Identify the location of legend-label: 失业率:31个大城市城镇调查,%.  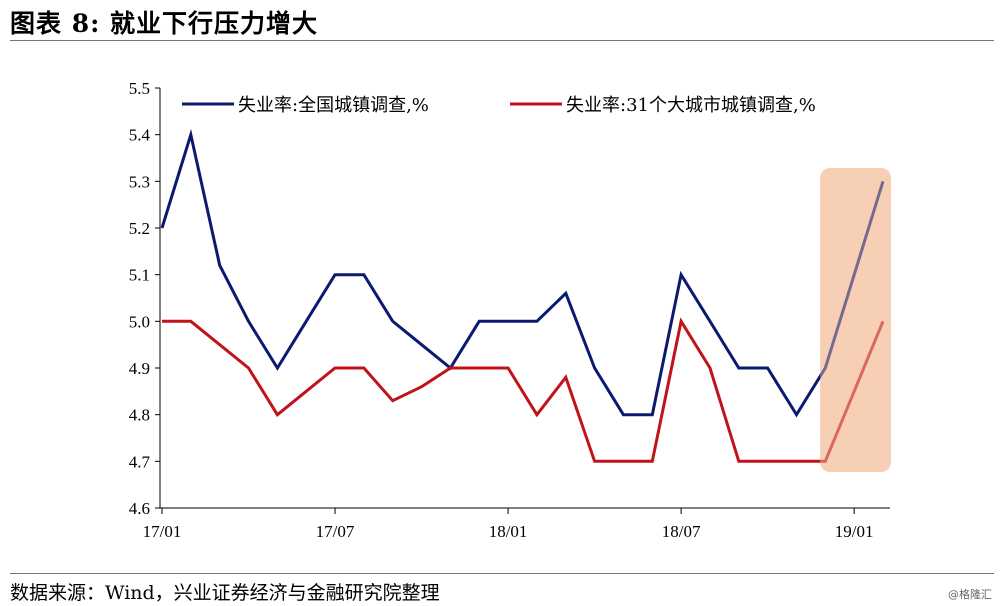
(691, 105).